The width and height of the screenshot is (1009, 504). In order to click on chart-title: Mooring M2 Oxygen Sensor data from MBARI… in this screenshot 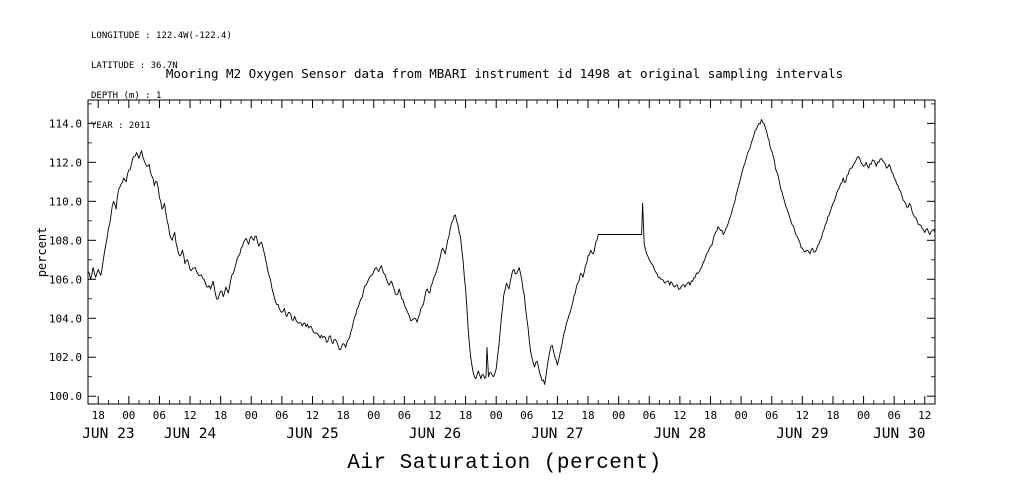, I will do `click(504, 73)`.